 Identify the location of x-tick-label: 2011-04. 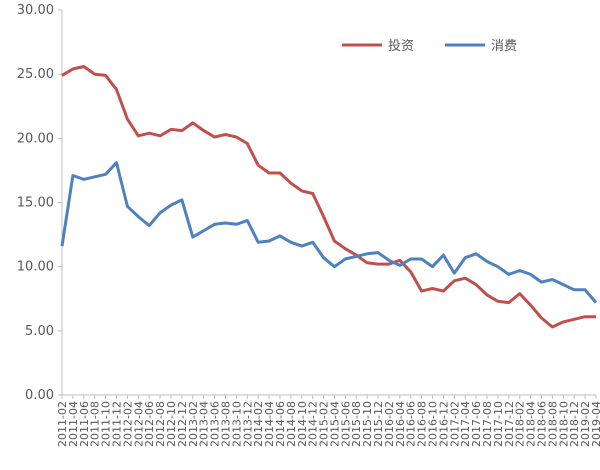
(73, 424).